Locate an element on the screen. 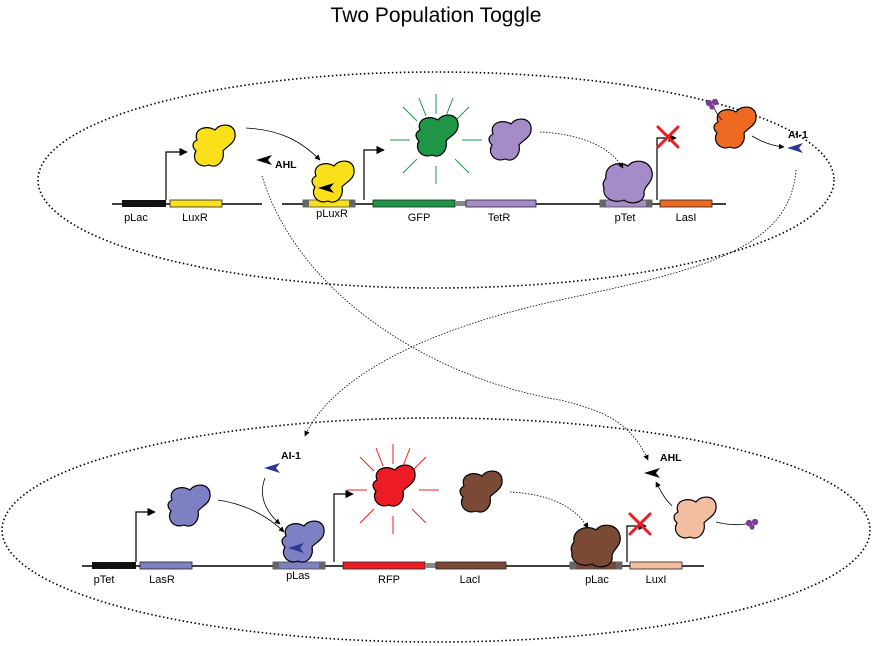 This screenshot has width=872, height=646. lasi-gene is located at coordinates (686, 203).